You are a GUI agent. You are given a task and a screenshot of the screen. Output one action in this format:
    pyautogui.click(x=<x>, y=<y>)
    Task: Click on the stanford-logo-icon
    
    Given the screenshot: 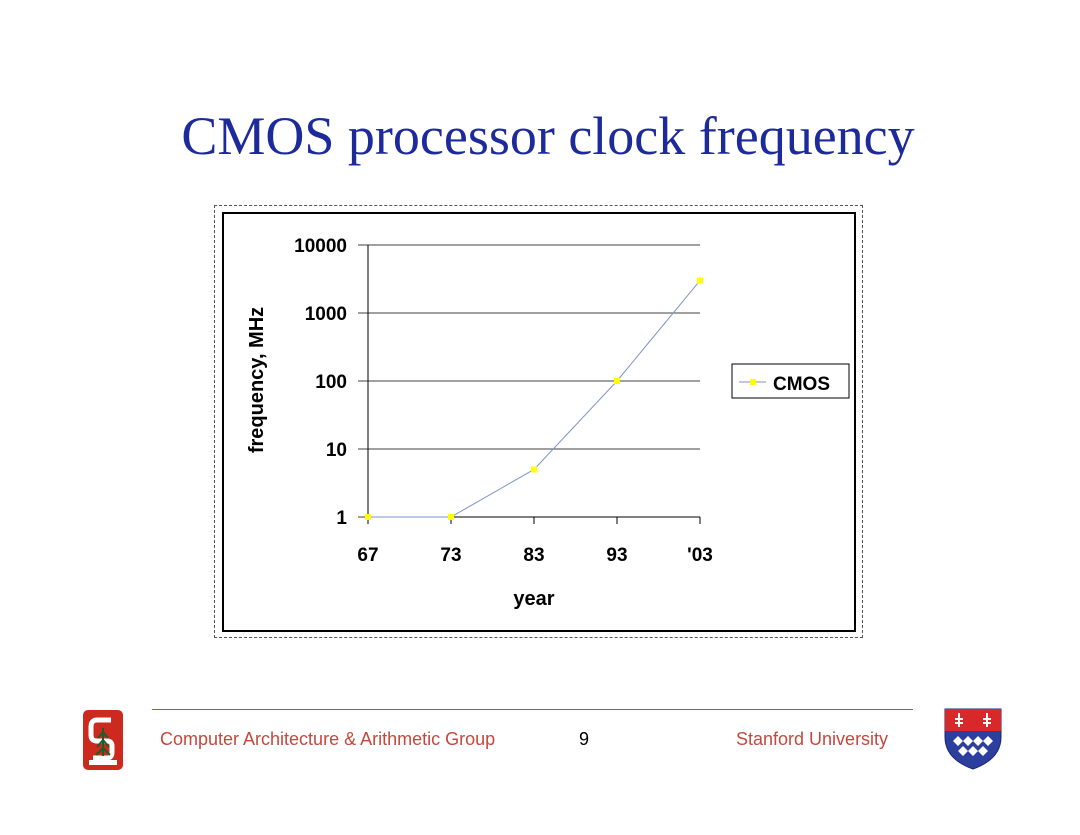 What is the action you would take?
    pyautogui.click(x=103, y=742)
    